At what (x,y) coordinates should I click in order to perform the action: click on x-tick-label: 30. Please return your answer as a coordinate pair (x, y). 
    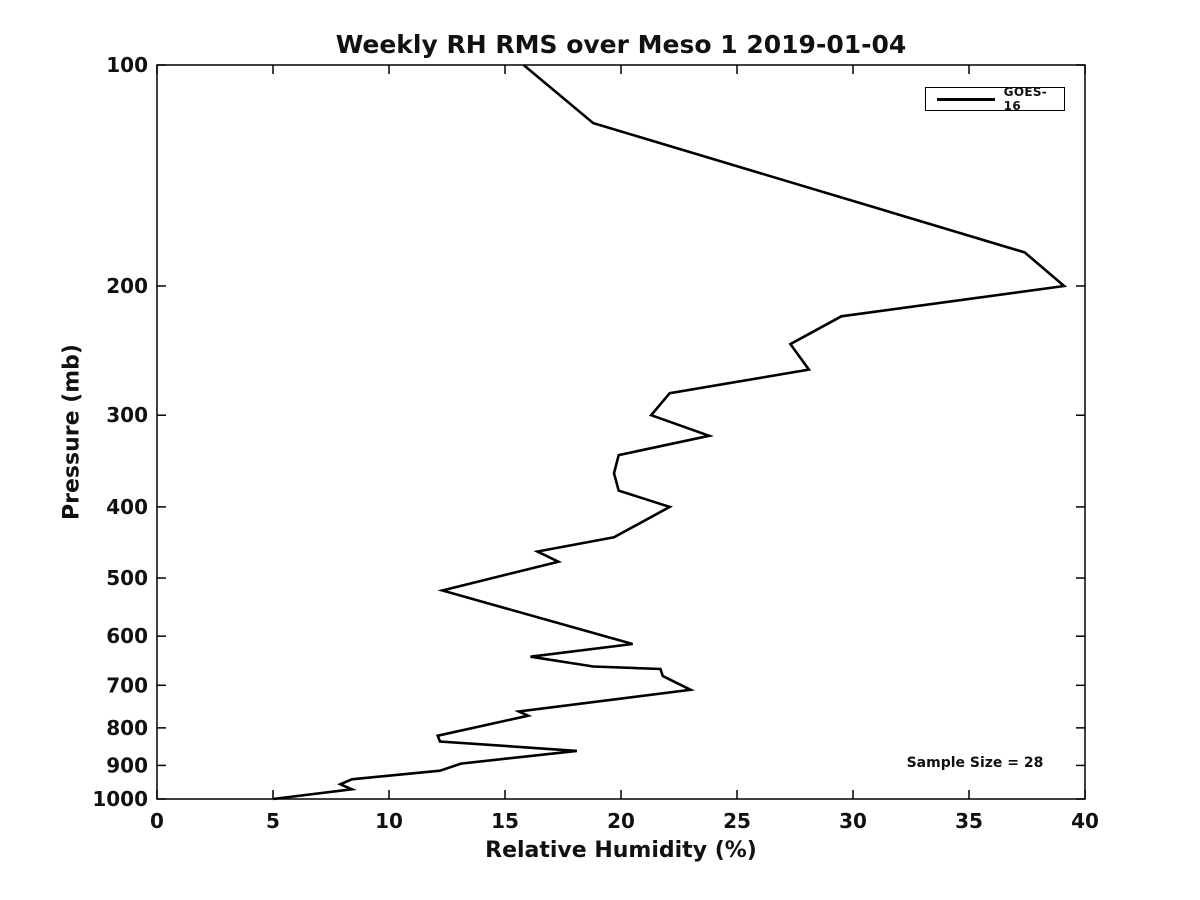
    Looking at the image, I should click on (853, 821).